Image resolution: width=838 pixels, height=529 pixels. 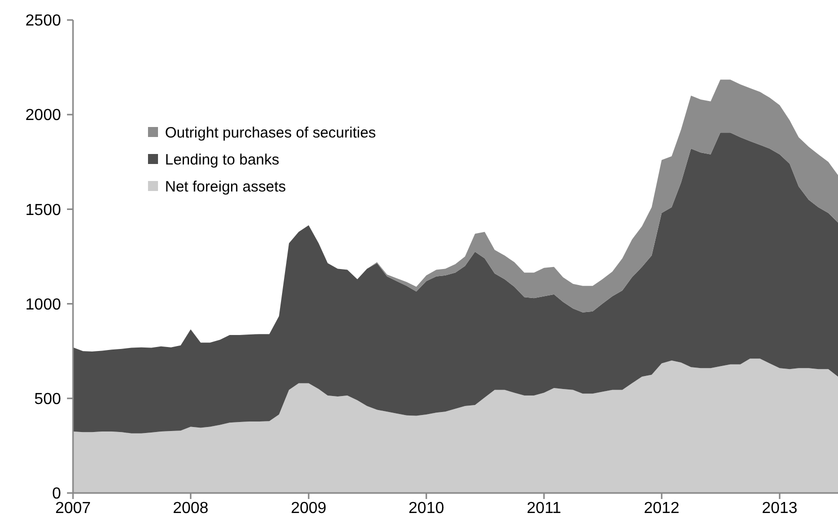 What do you see at coordinates (43, 21) in the screenshot?
I see `y-tick-label: 2500` at bounding box center [43, 21].